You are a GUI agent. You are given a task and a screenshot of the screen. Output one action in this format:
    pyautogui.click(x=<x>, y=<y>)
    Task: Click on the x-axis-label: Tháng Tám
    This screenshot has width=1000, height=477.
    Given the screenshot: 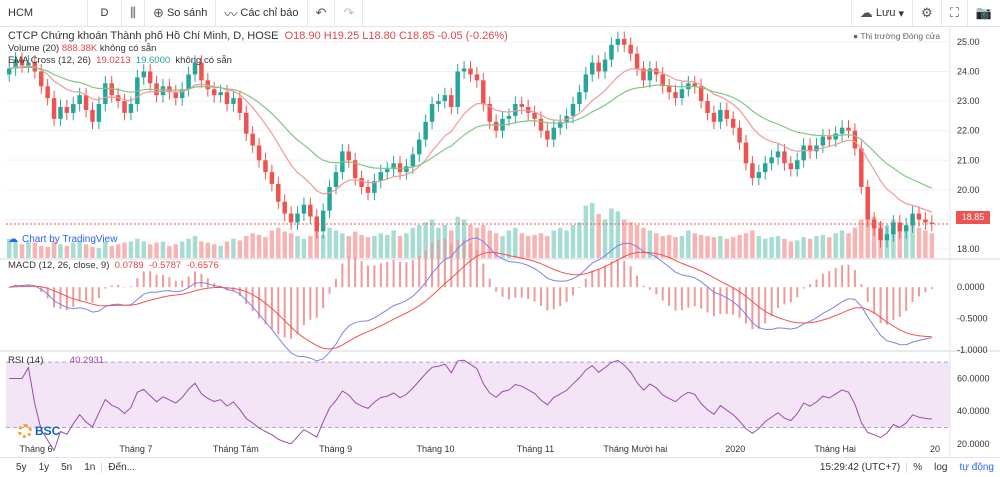 What is the action you would take?
    pyautogui.click(x=236, y=449)
    